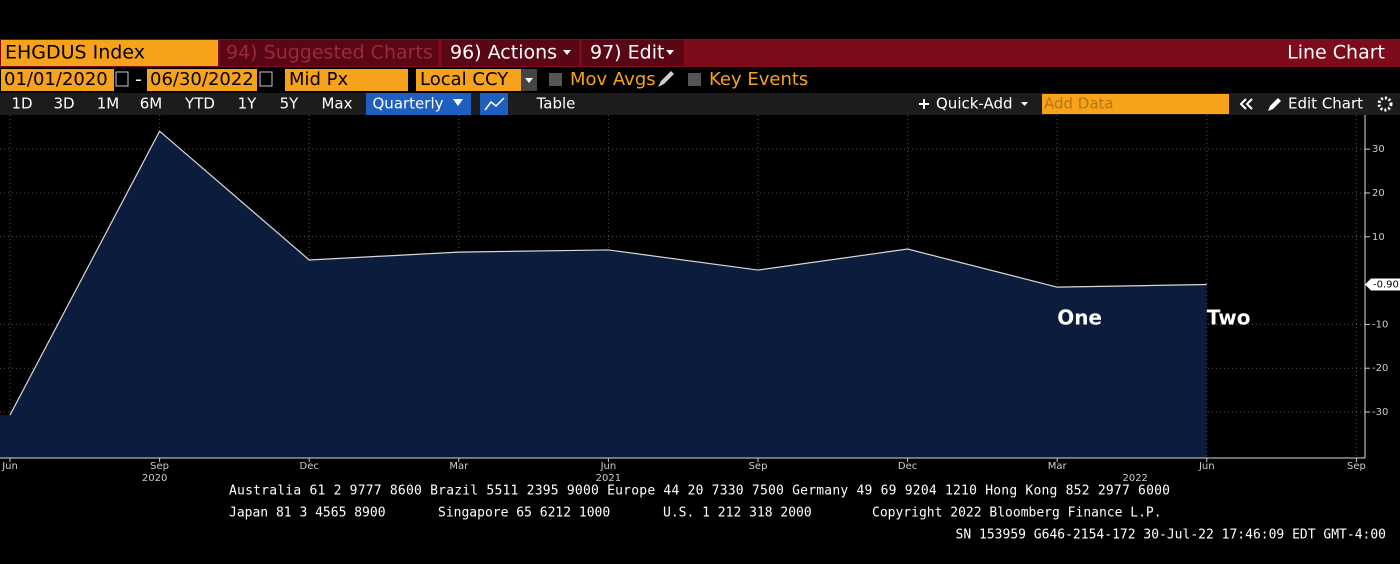 This screenshot has width=1400, height=564. I want to click on security: EHGDUS Index, so click(75, 53).